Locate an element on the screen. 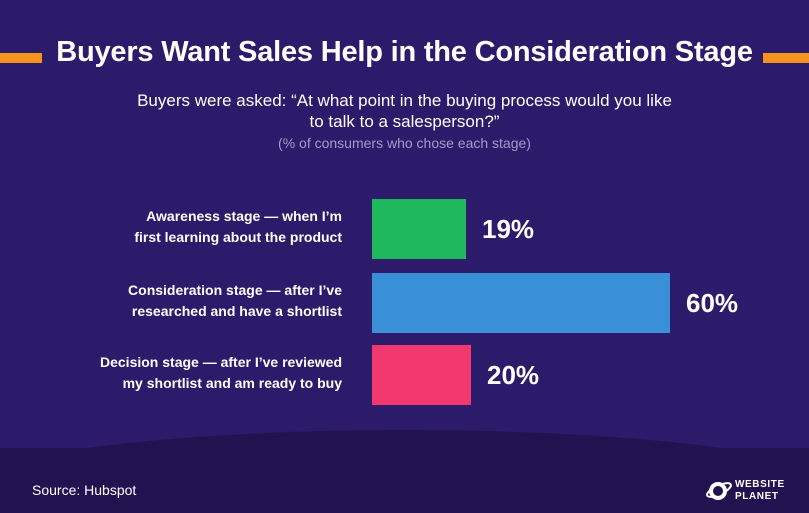  category-label-line-1: Awareness stage — when I’m is located at coordinates (244, 216).